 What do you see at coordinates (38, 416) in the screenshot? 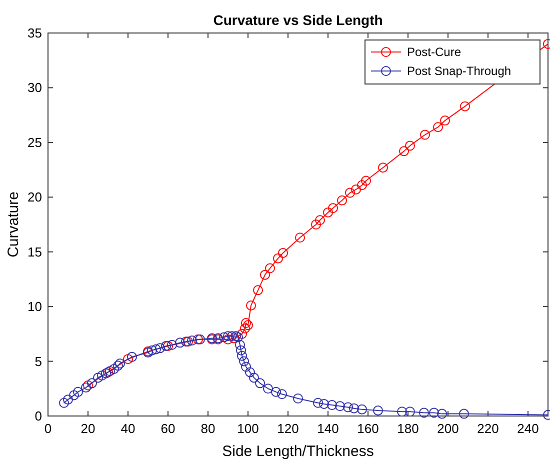
I see `y-tick-label: 0` at bounding box center [38, 416].